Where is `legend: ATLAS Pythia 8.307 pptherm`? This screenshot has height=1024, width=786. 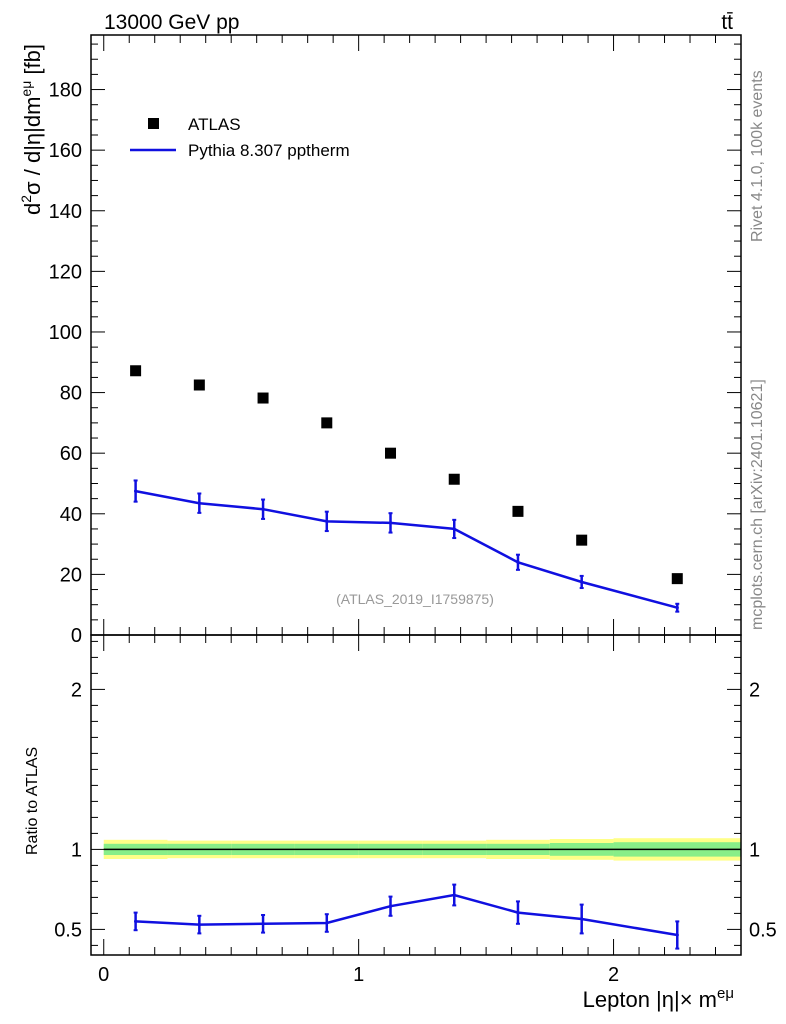
legend: ATLAS Pythia 8.307 pptherm is located at coordinates (240, 137).